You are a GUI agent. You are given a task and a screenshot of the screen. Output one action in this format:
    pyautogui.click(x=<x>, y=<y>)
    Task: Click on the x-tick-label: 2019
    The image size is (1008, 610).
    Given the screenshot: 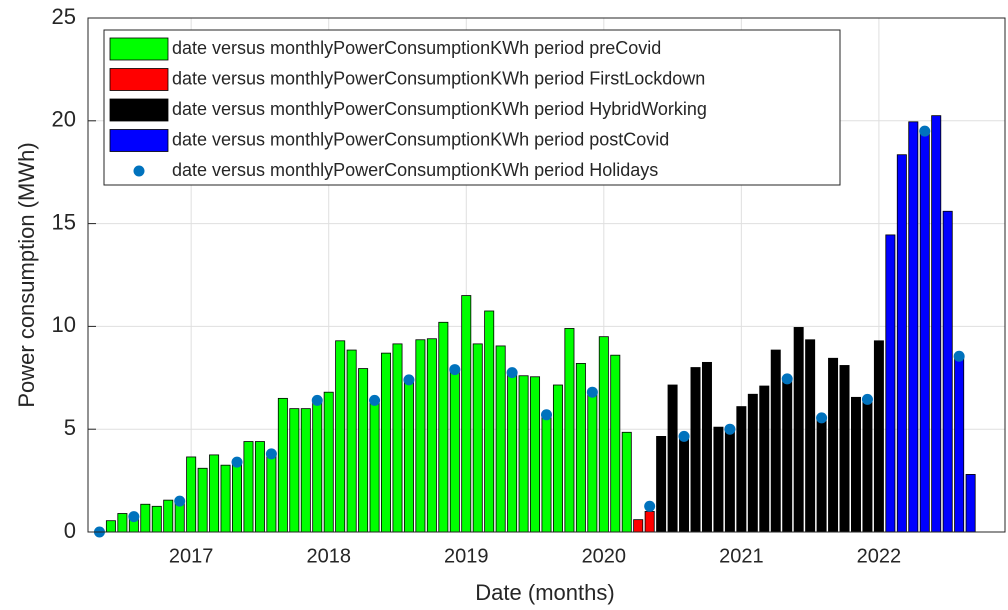 What is the action you would take?
    pyautogui.click(x=466, y=556)
    